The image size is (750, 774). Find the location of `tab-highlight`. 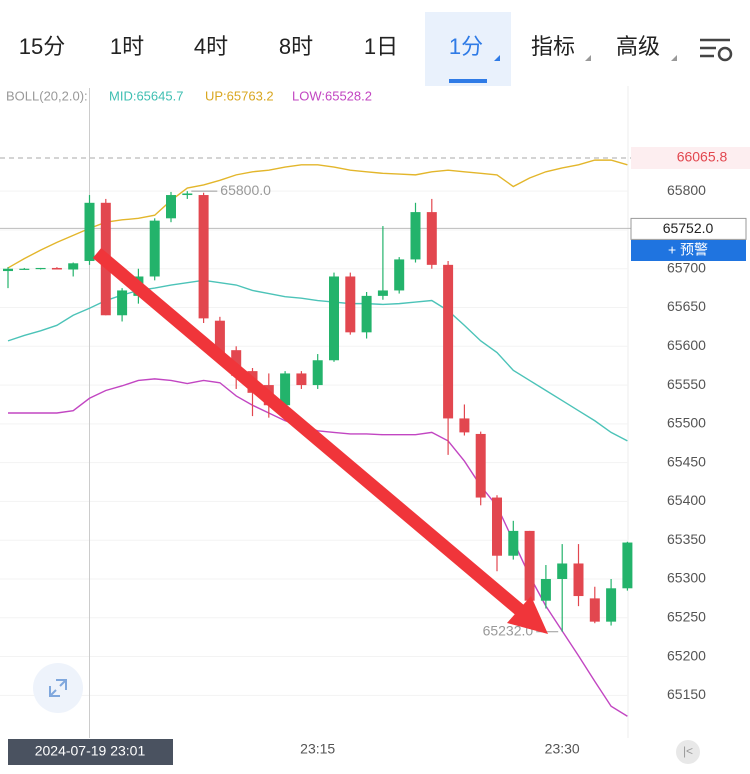

tab-highlight is located at coordinates (468, 49).